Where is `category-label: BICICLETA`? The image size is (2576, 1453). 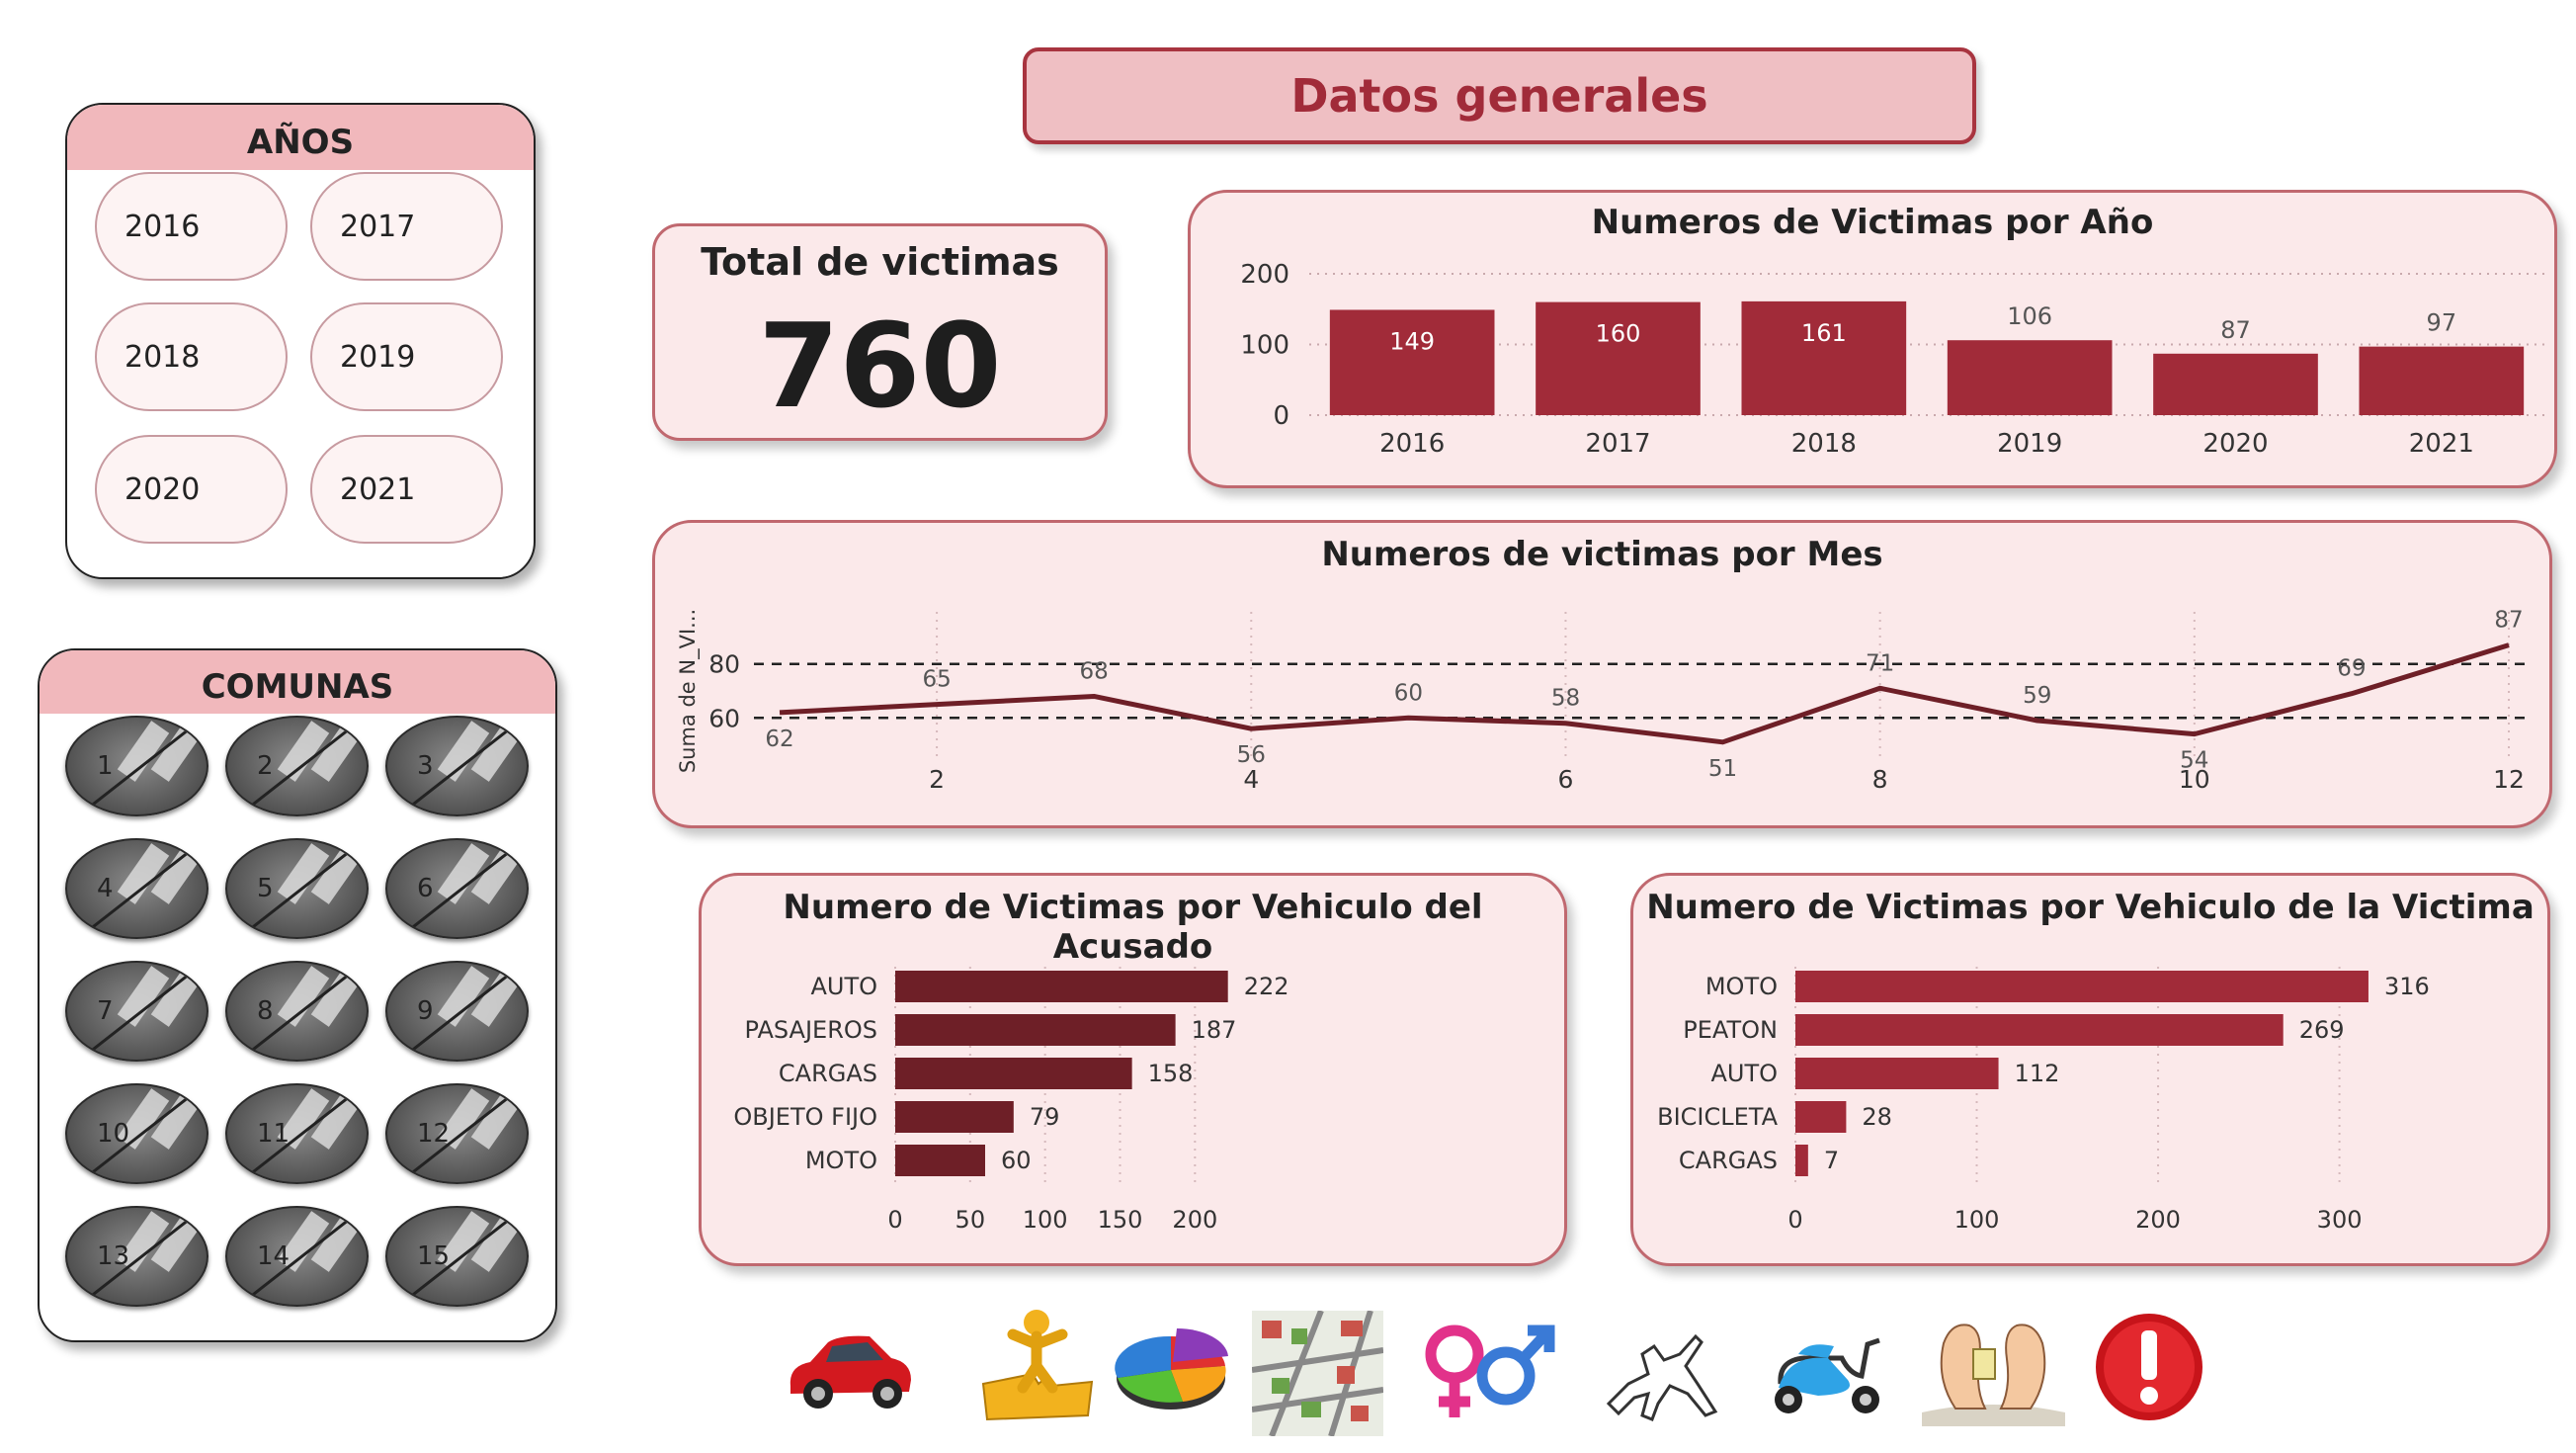 category-label: BICICLETA is located at coordinates (1717, 1117).